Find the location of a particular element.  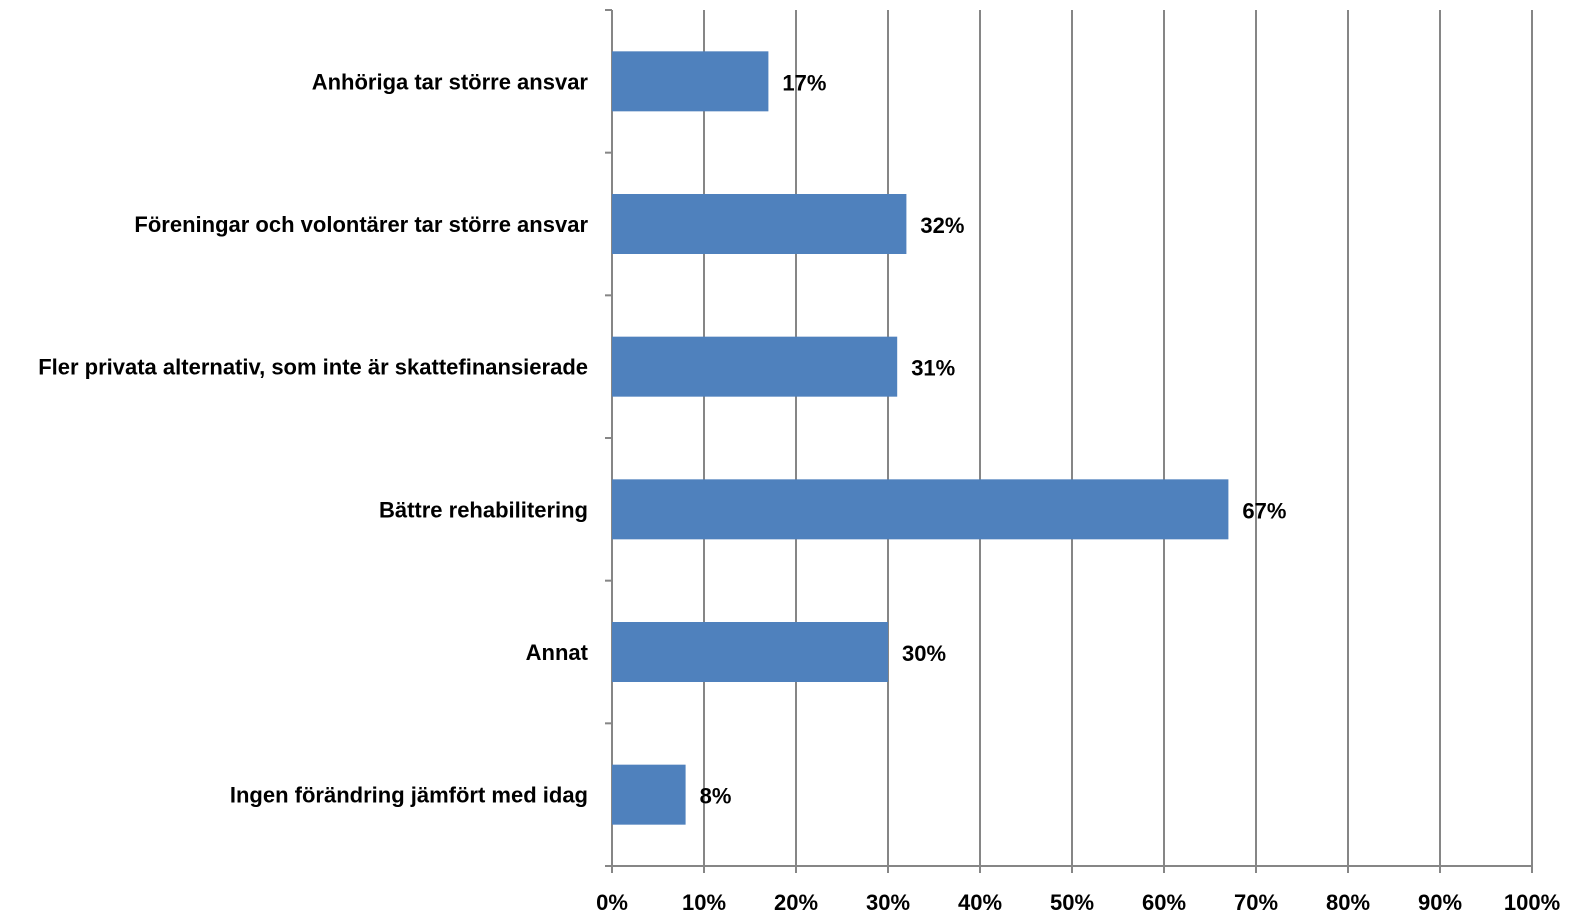

category-label-5: Ingen förändring jämfört med idag is located at coordinates (409, 795).